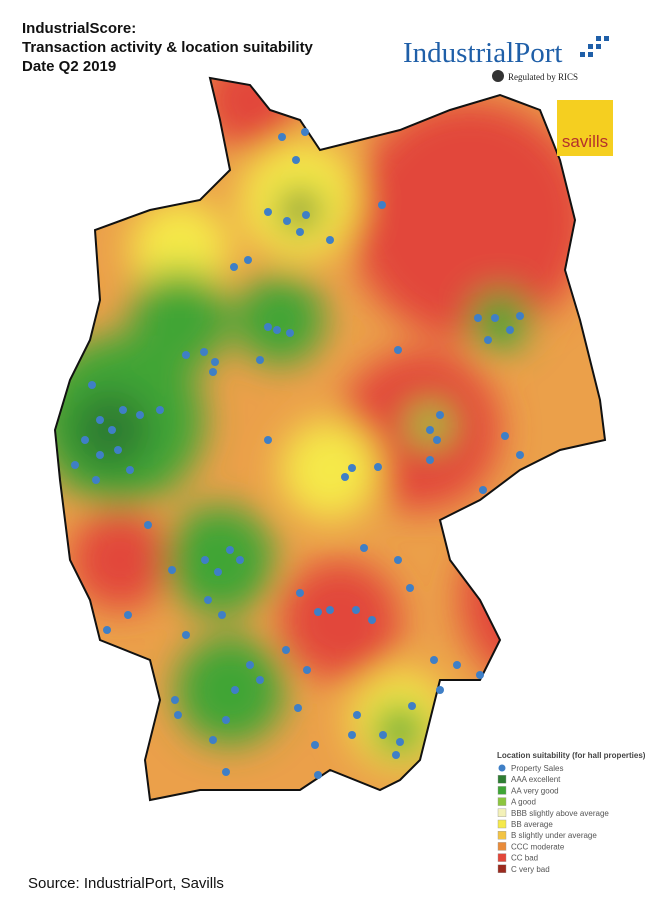  I want to click on legend-label: CCC moderate, so click(538, 846).